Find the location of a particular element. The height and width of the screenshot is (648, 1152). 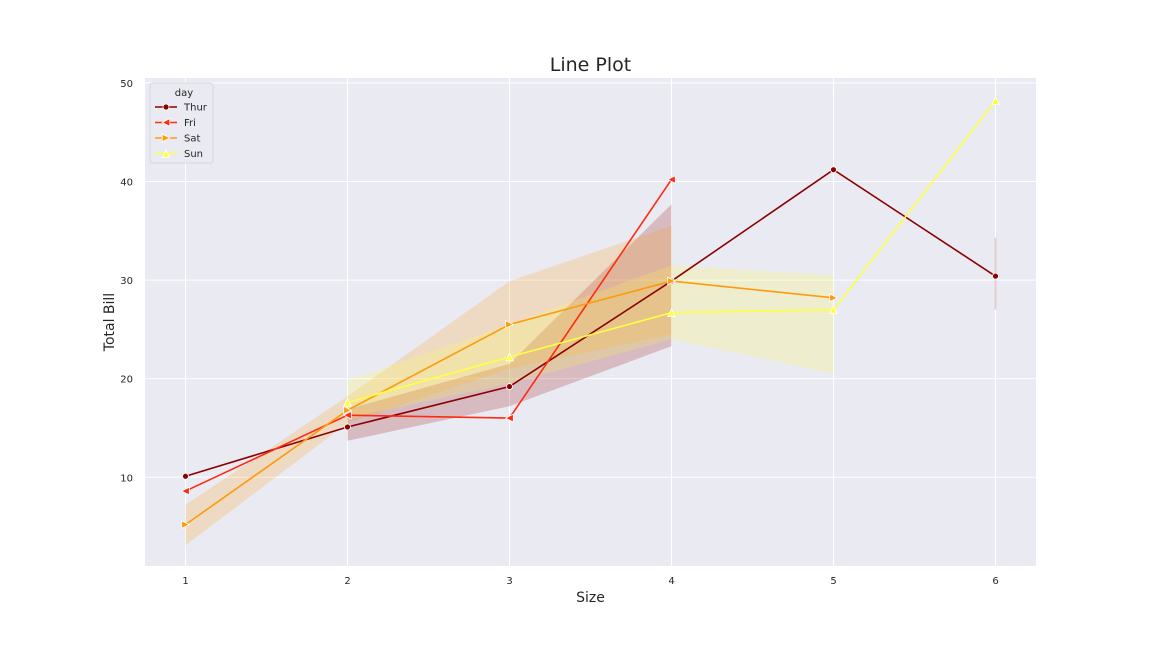

x-tick-label: 1 is located at coordinates (185, 581).